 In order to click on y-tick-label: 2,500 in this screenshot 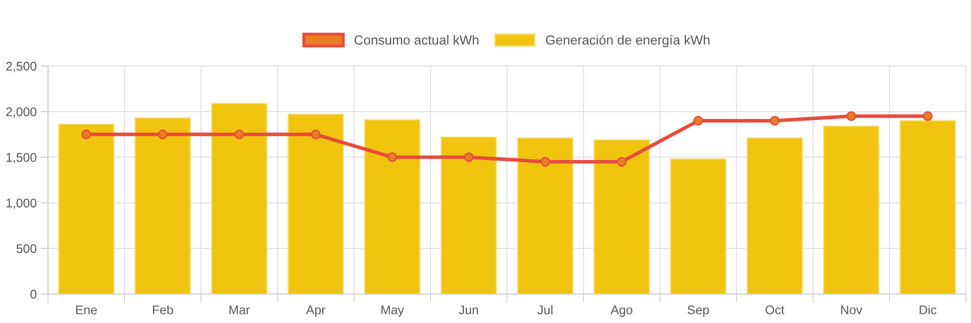, I will do `click(21, 67)`.